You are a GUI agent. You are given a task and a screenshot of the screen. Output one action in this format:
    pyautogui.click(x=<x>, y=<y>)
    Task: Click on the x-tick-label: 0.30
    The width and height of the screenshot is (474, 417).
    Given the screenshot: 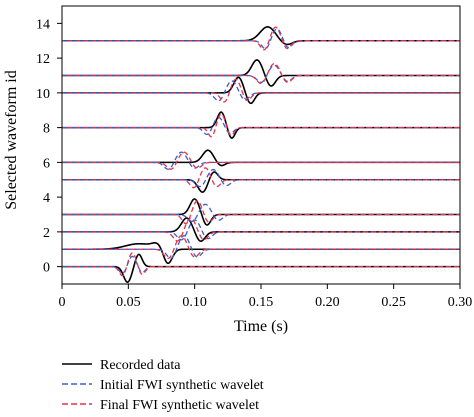 What is the action you would take?
    pyautogui.click(x=460, y=302)
    